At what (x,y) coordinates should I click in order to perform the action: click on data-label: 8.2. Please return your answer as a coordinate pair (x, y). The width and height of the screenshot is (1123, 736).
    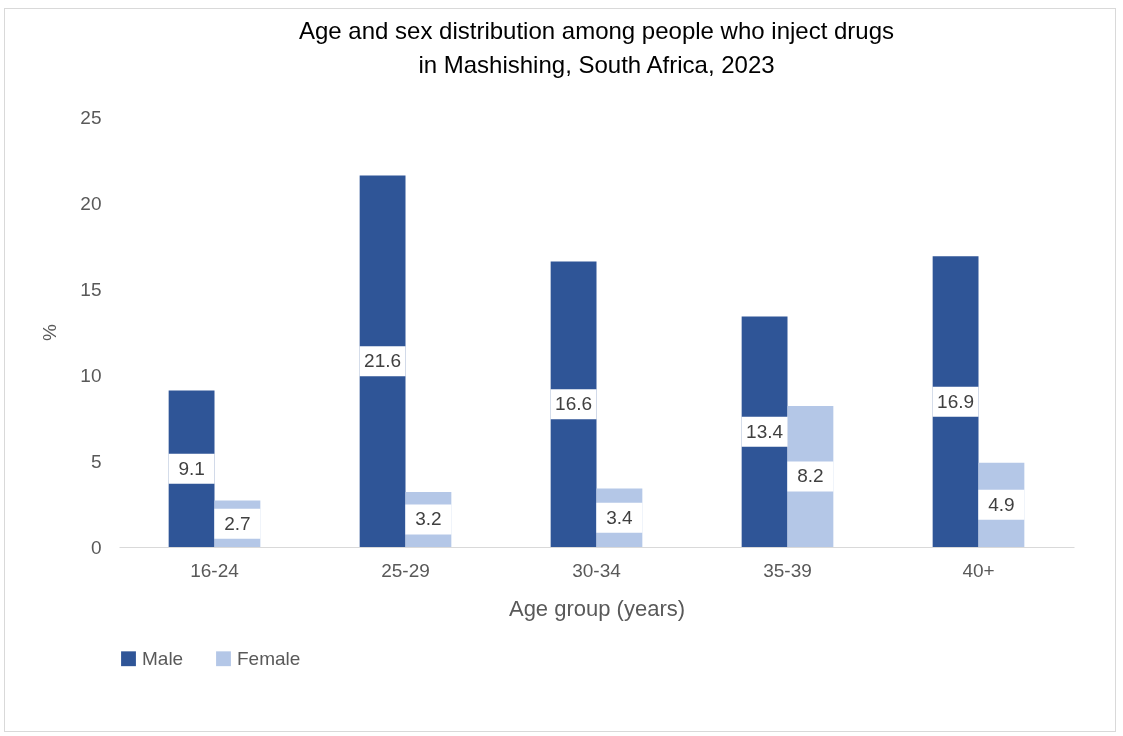
    Looking at the image, I should click on (810, 476).